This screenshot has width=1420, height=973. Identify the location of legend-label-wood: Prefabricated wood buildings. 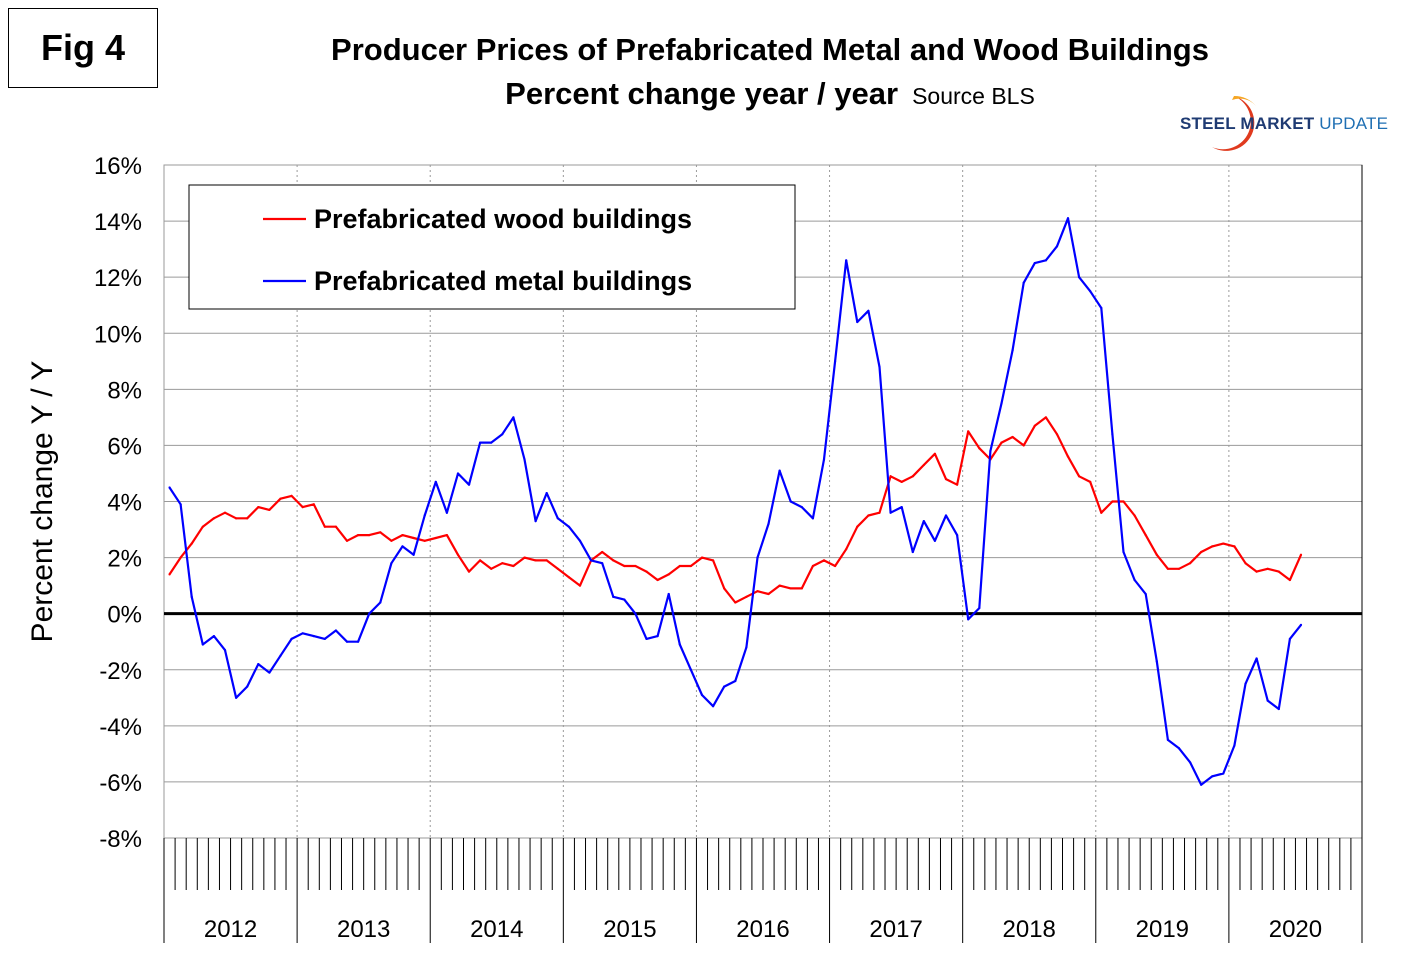
(503, 219).